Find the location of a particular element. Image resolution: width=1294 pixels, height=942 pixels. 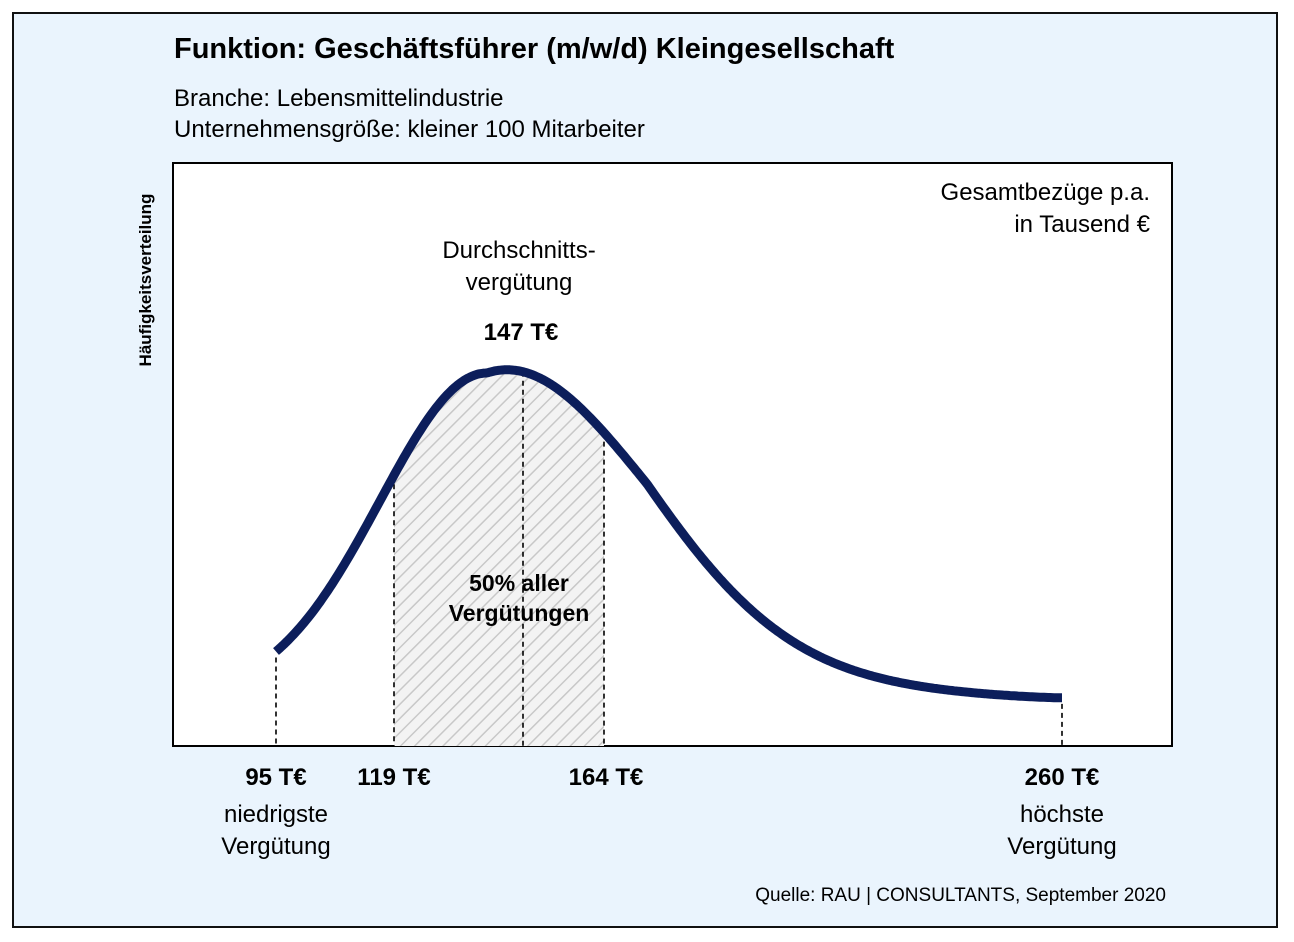

tick-sublabel-line: höchste is located at coordinates (1062, 814).